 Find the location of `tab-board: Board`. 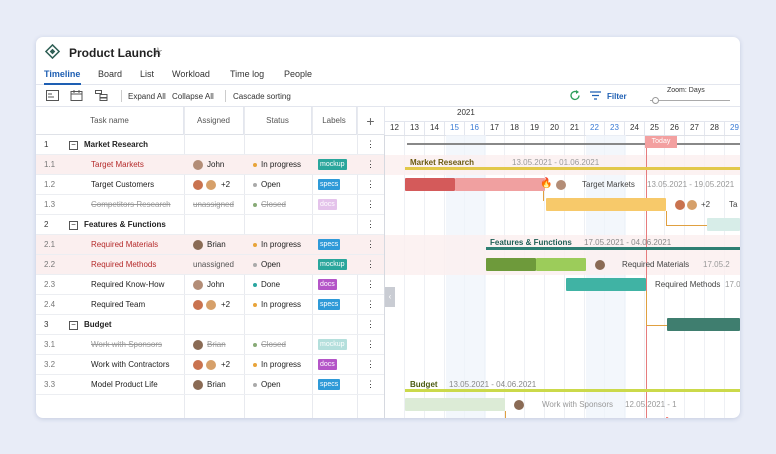

tab-board: Board is located at coordinates (110, 74).